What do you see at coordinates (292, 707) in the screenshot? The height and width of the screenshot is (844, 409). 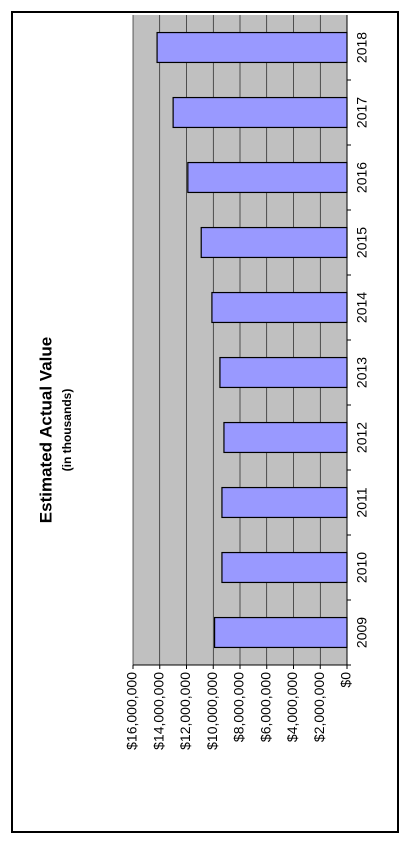 I see `y-tick-label: $4,000,000` at bounding box center [292, 707].